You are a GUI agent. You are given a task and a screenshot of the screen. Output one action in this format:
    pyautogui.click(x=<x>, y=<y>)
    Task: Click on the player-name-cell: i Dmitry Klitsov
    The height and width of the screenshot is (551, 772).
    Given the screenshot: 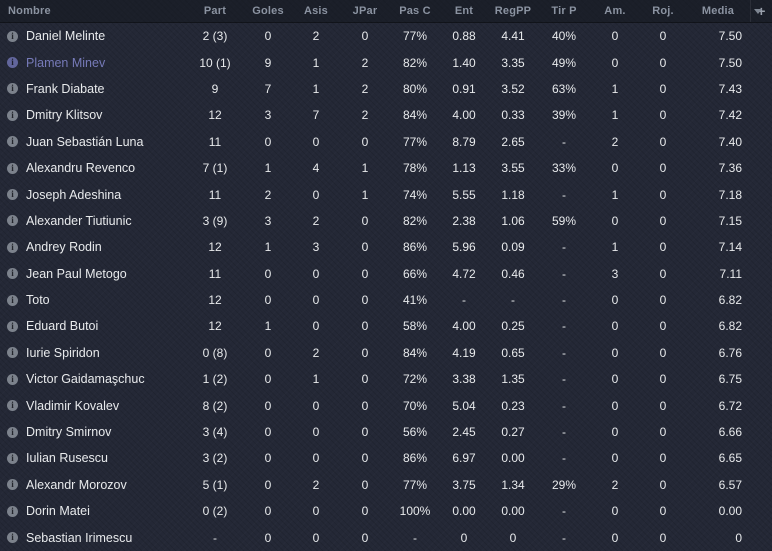 What is the action you would take?
    pyautogui.click(x=93, y=115)
    